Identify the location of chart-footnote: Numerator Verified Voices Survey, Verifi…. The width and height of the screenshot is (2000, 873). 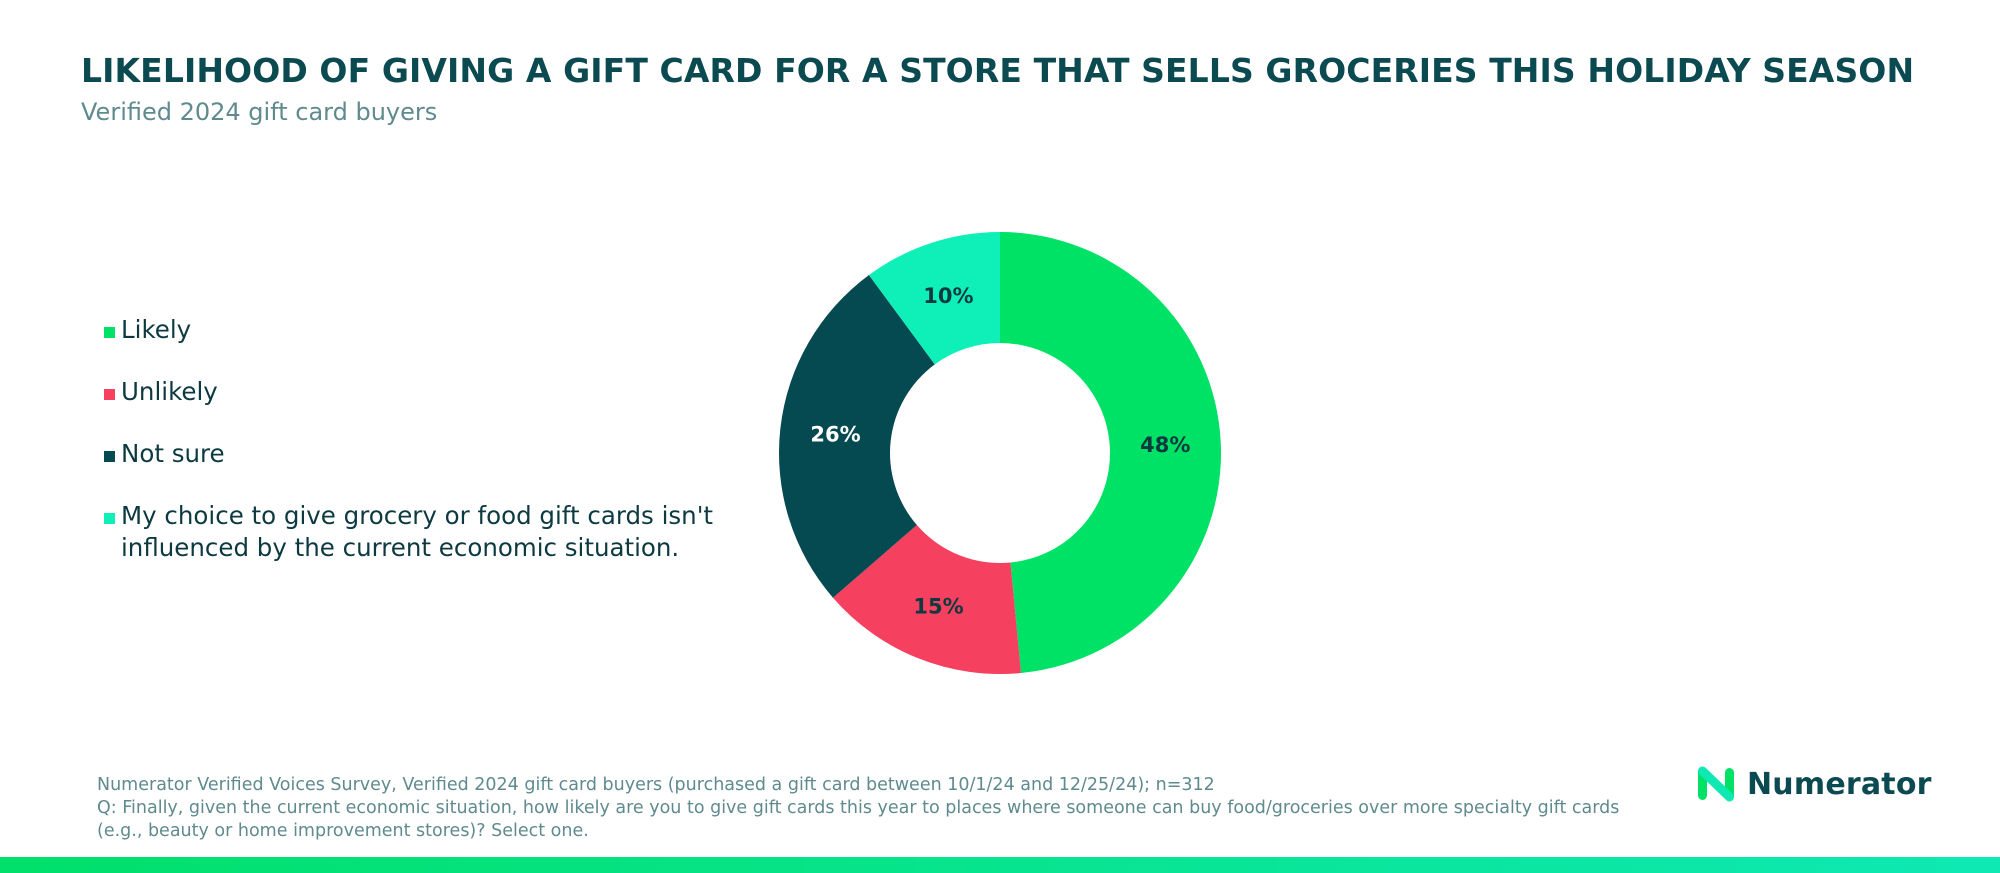
(877, 808).